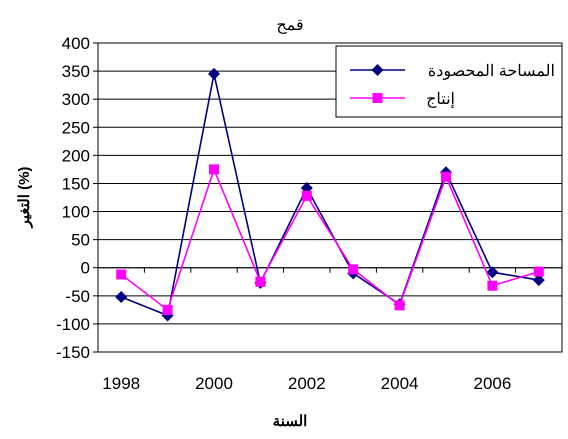  What do you see at coordinates (73, 352) in the screenshot?
I see `y-tick-label: -150` at bounding box center [73, 352].